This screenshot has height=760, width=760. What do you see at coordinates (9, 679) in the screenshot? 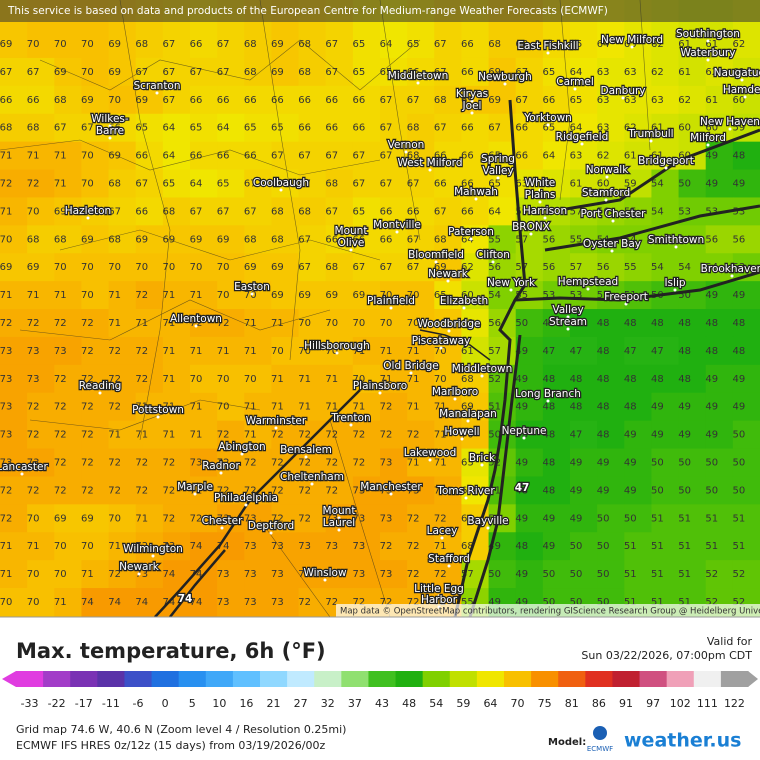
I see `legend-arrow-left` at bounding box center [9, 679].